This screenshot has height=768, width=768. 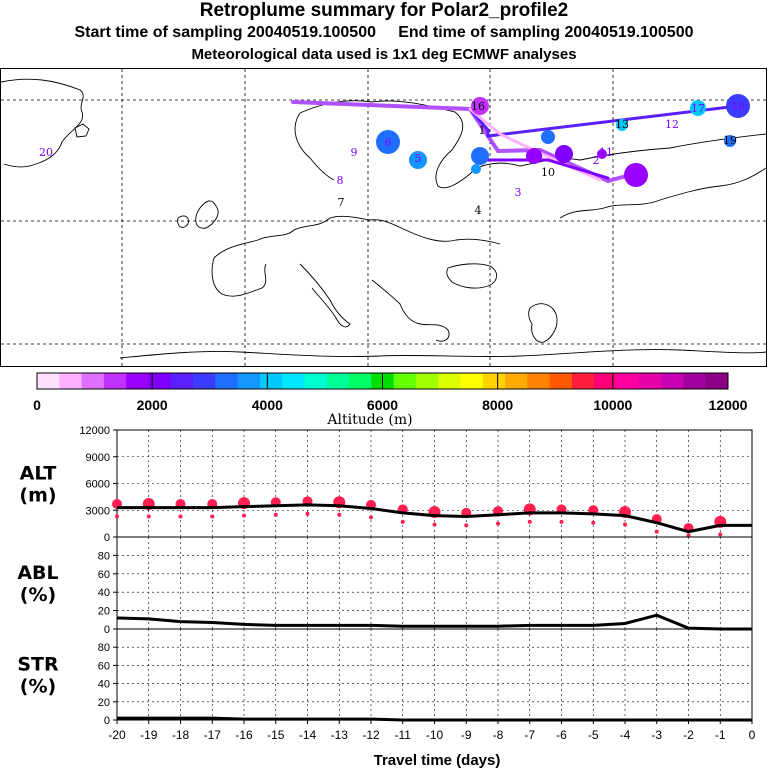 I want to click on cluster-label-16: 16, so click(x=478, y=106).